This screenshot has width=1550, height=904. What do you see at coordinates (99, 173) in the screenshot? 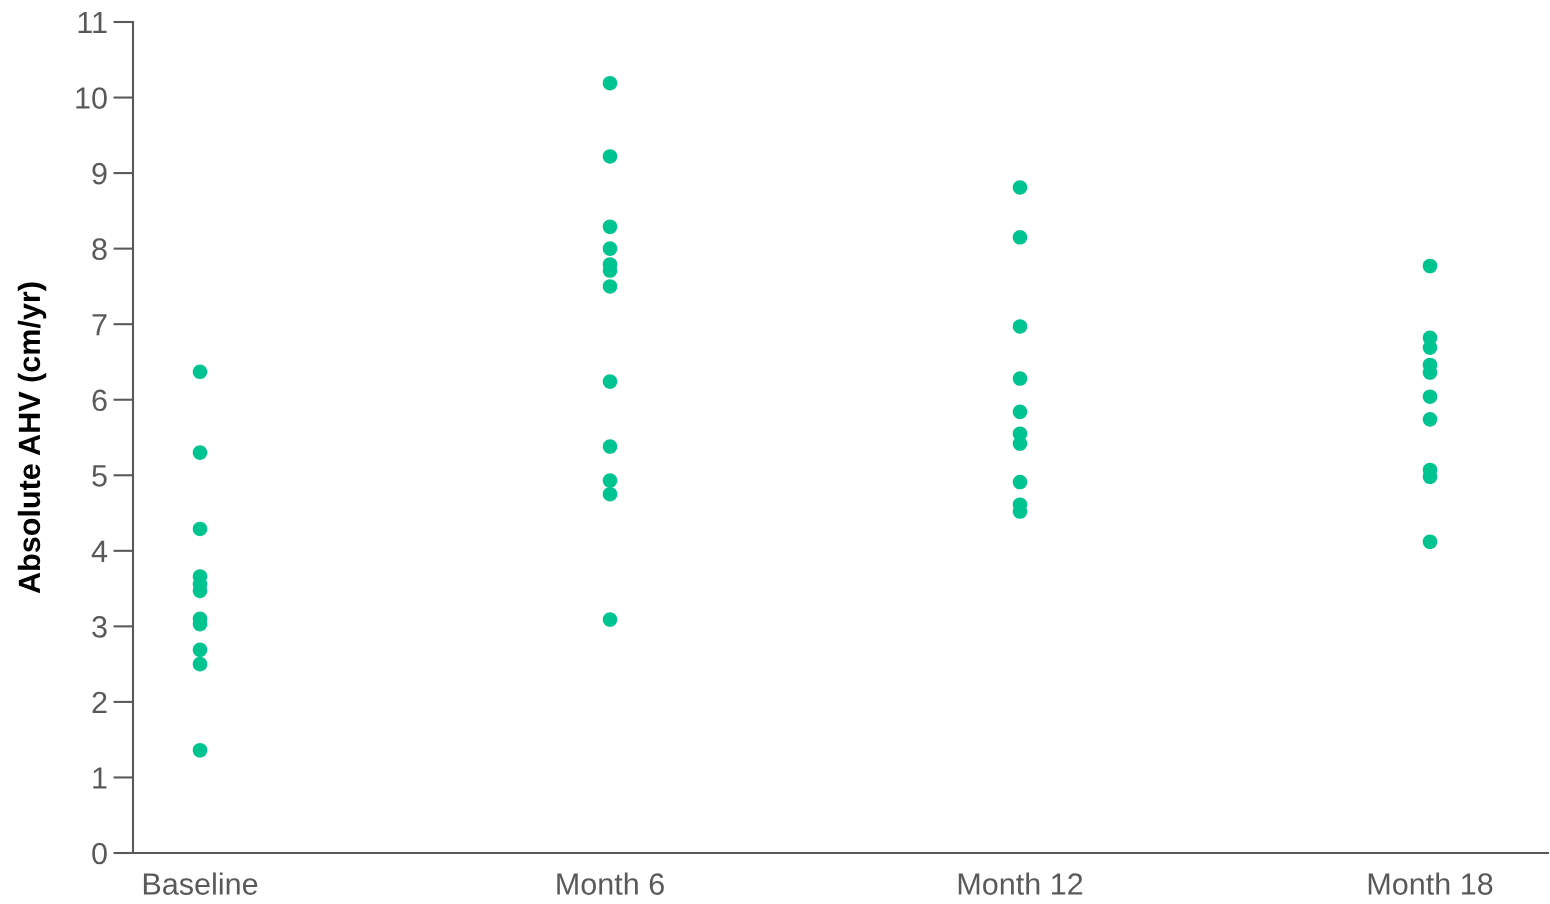
I see `y-tick-label: 9` at bounding box center [99, 173].